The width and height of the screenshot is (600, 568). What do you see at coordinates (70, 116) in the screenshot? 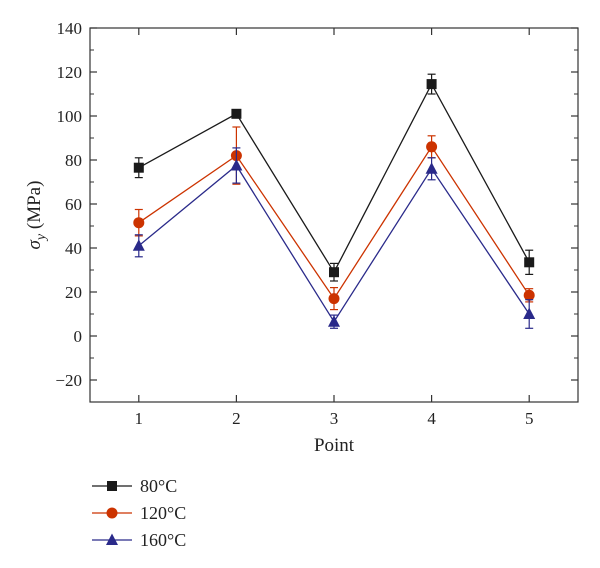
I see `y-tick-label: 100` at bounding box center [70, 116].